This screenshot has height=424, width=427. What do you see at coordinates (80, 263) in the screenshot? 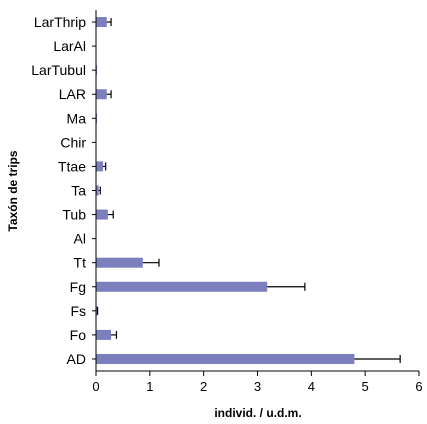
I see `y-tick-label-tt: Tt` at bounding box center [80, 263].